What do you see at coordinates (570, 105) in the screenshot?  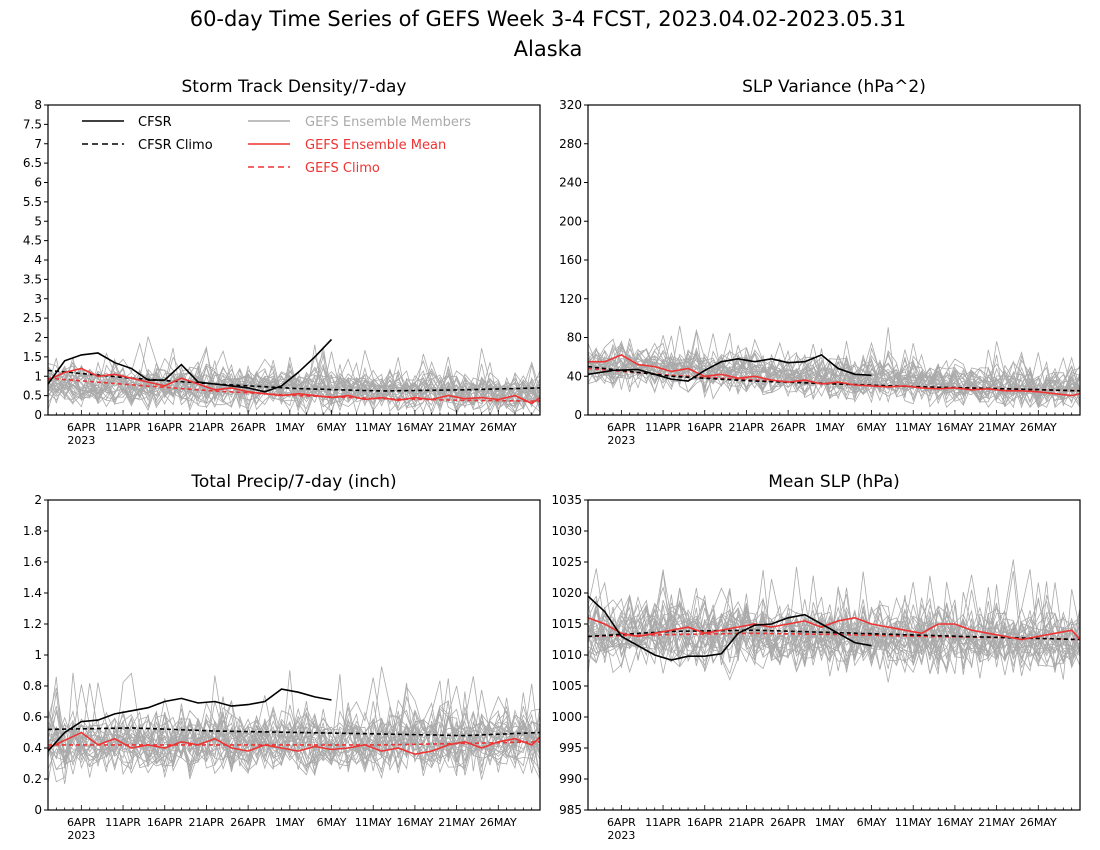 I see `y-tick-label: 320` at bounding box center [570, 105].